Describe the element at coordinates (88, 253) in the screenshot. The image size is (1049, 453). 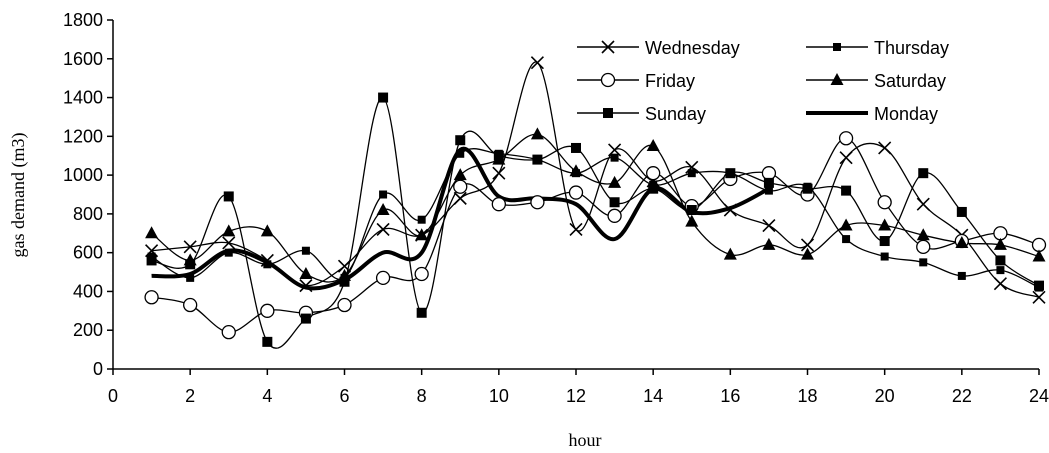
I see `y-tick-label: 600` at that location.